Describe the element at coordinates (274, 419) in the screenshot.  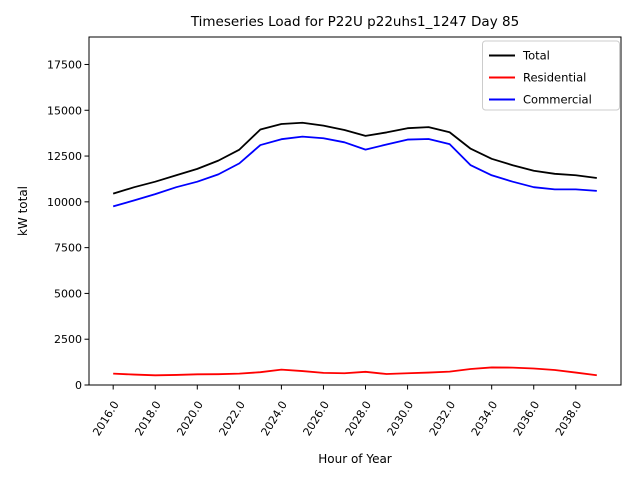
I see `x-tick-label: 2024.0` at that location.